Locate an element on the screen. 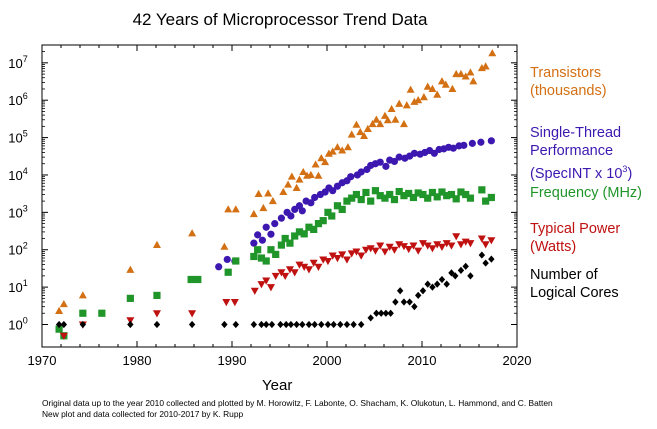 Image resolution: width=657 pixels, height=429 pixels. x-tick-label: 2020 is located at coordinates (517, 360).